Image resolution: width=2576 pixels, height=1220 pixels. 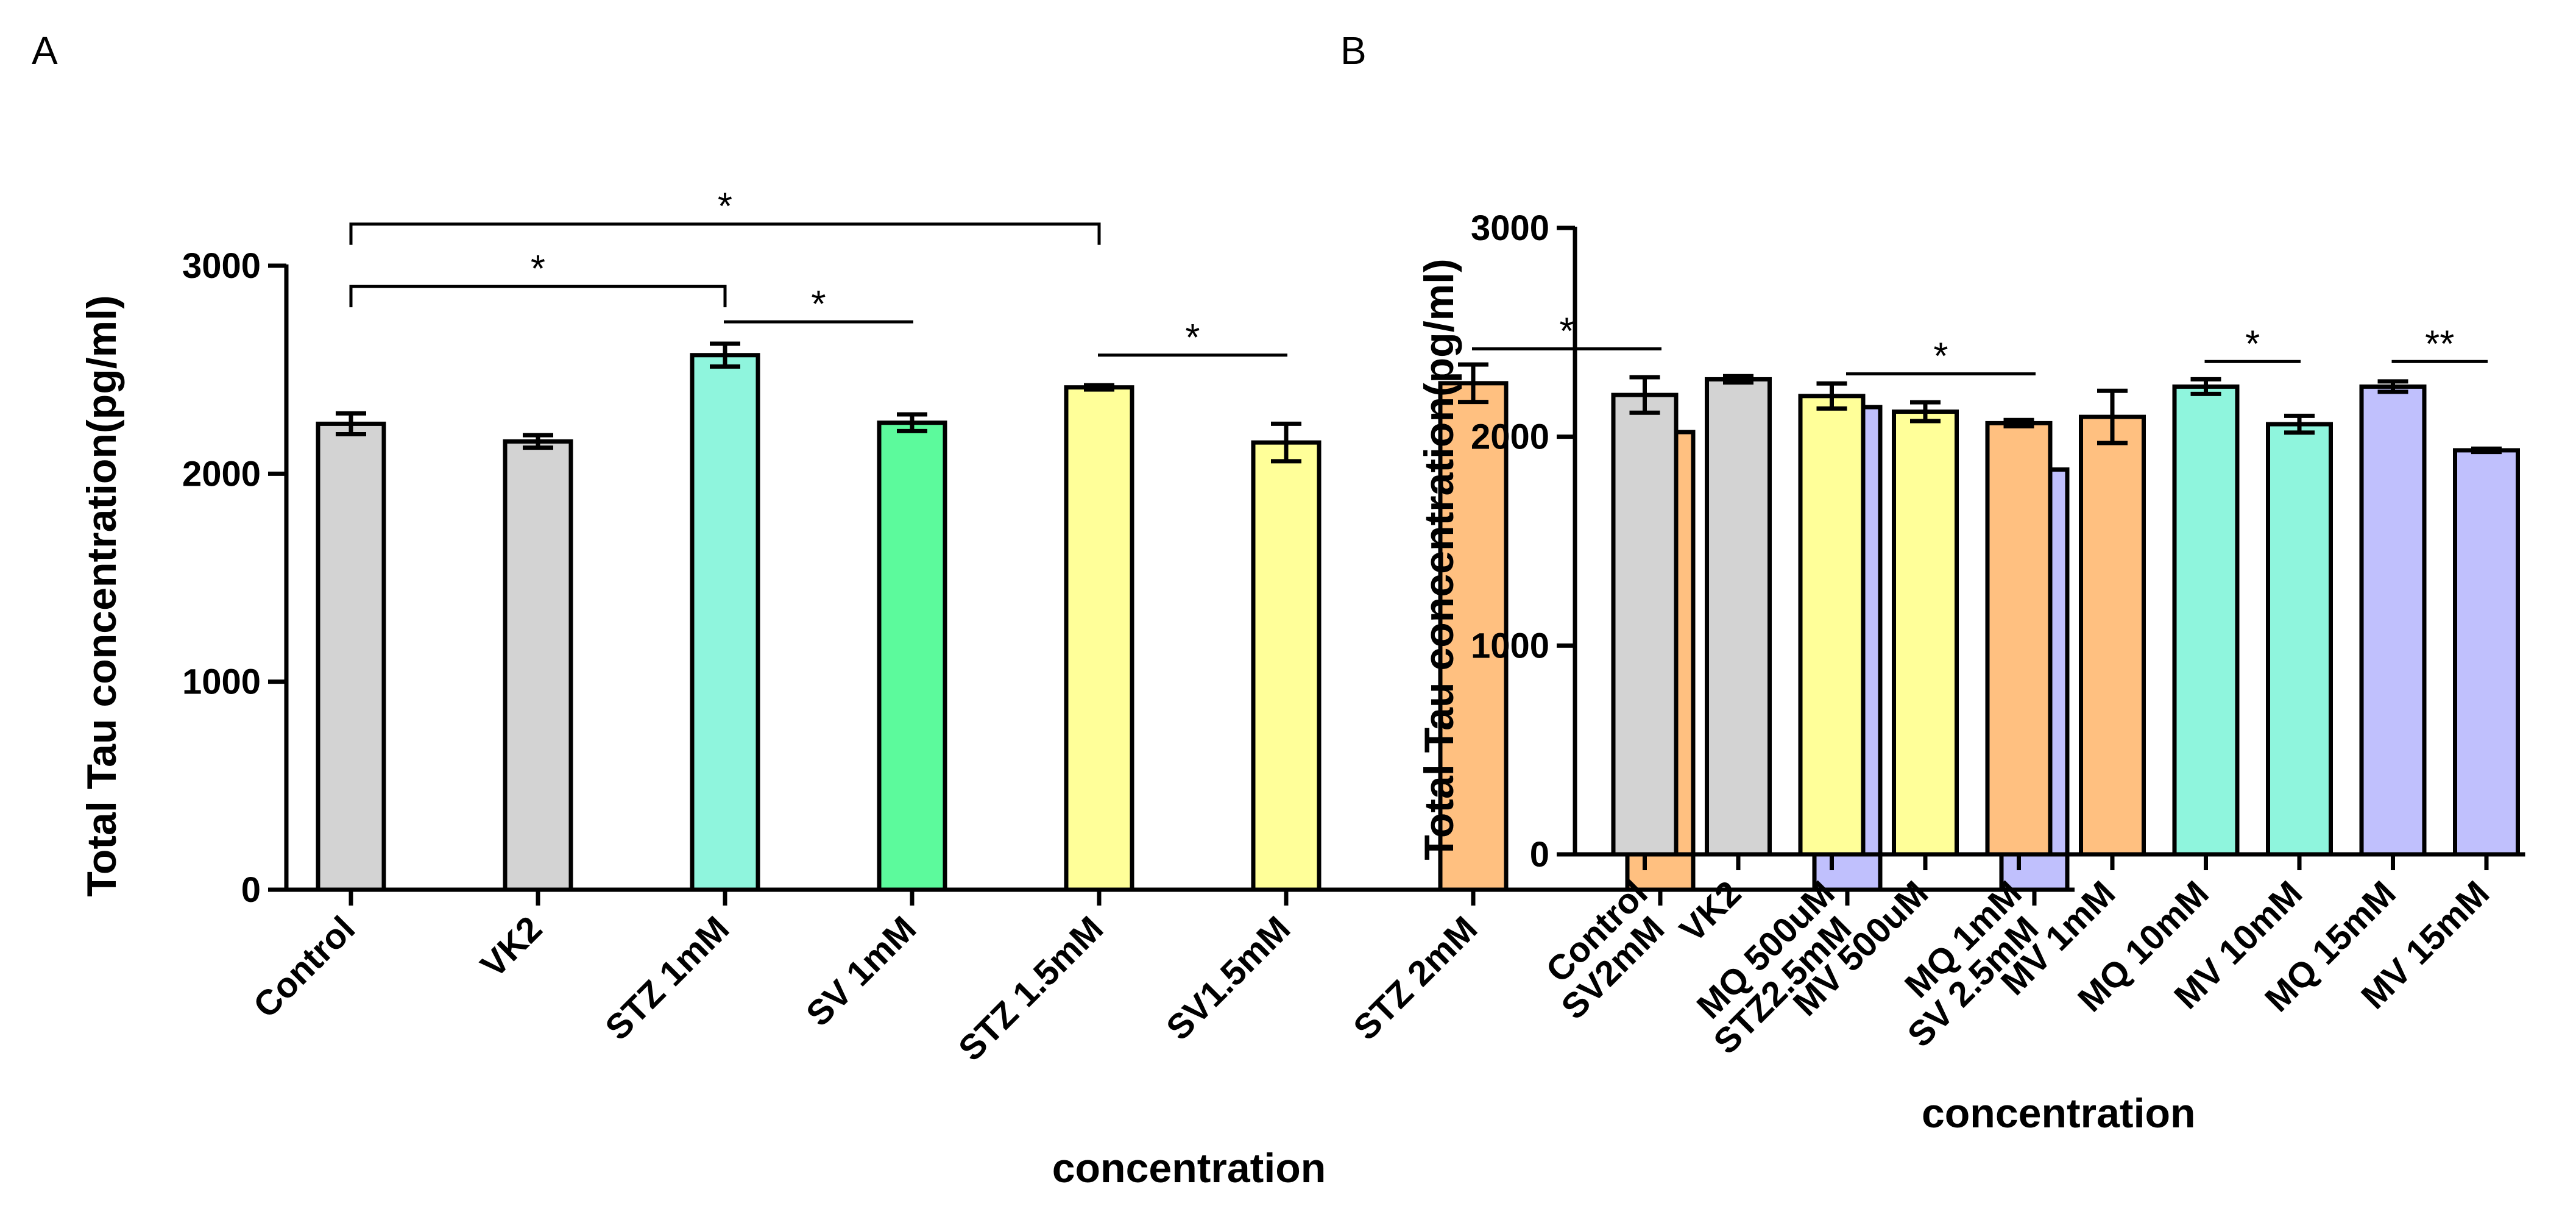 What do you see at coordinates (861, 971) in the screenshot?
I see `category-label: SV 1mM` at bounding box center [861, 971].